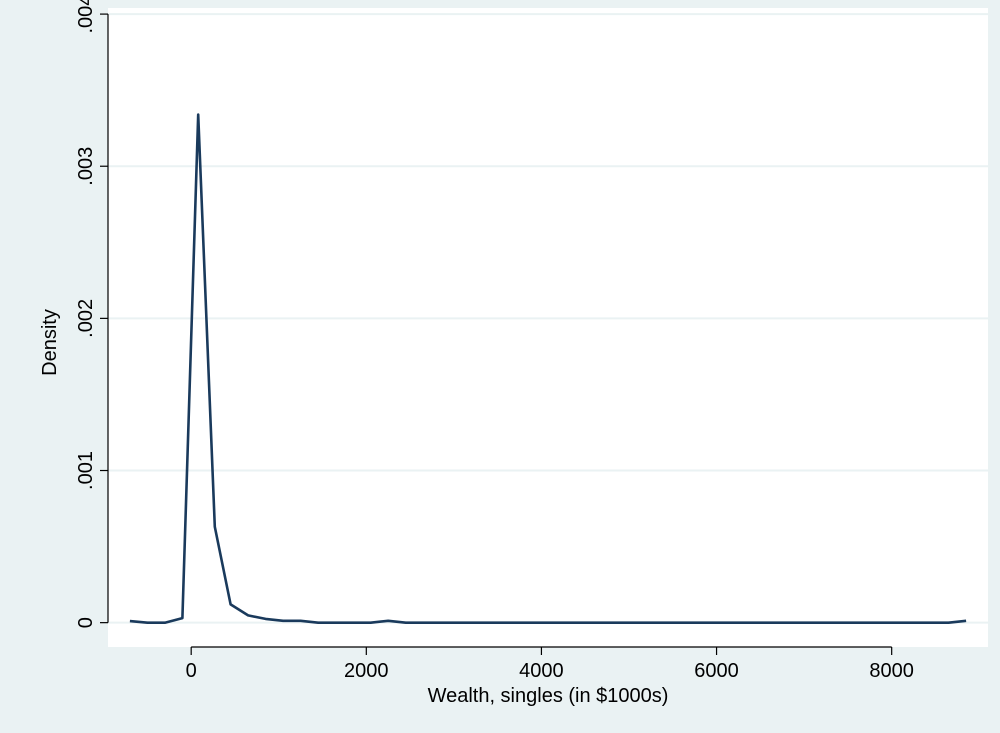  I want to click on x-tick-label: 2000, so click(366, 671).